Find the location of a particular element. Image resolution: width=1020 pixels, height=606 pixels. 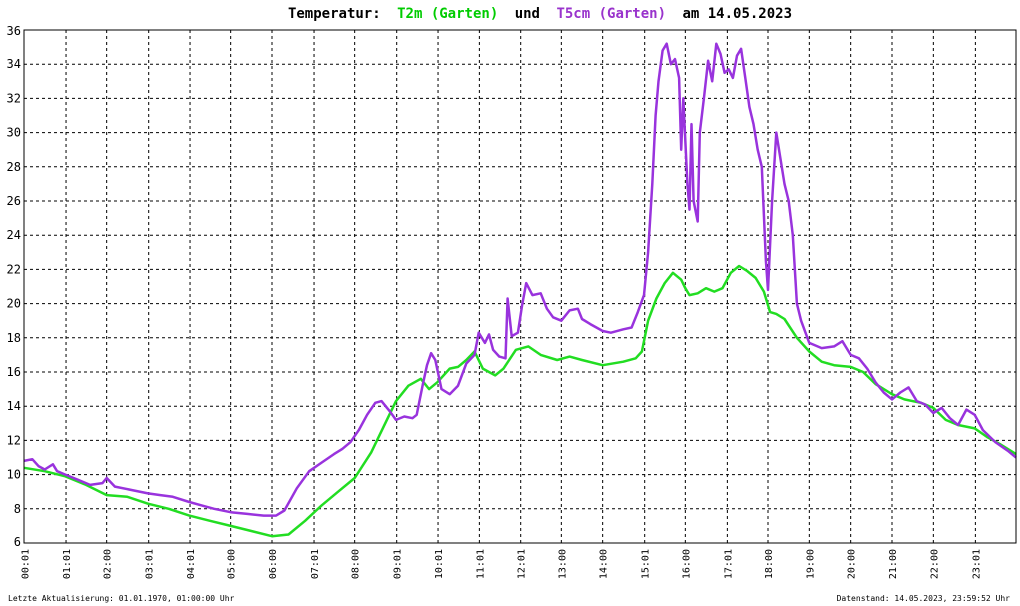

y-tick-label: 30 is located at coordinates (14, 133).